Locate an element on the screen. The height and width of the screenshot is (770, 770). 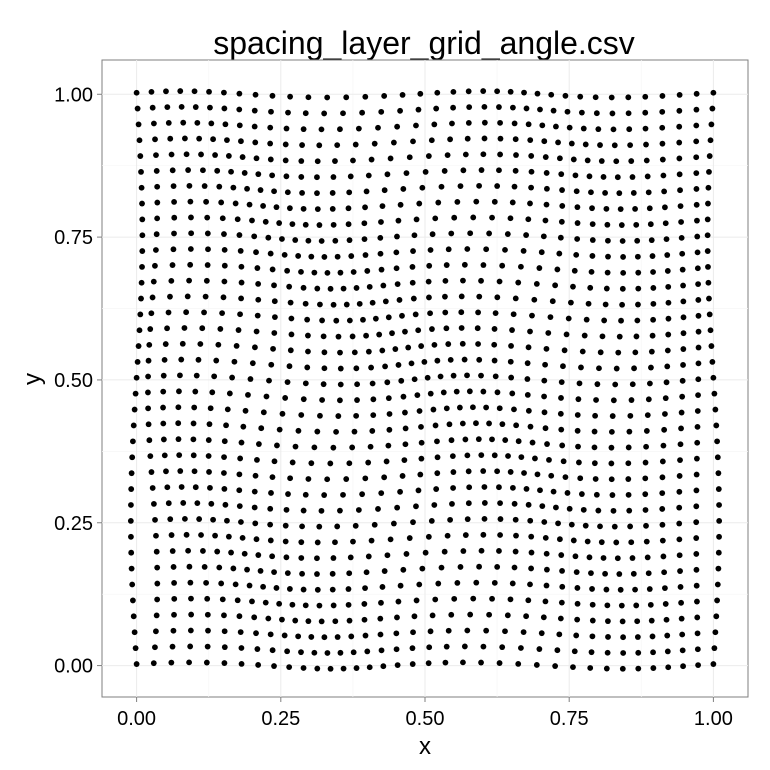
y-axis-title: y is located at coordinates (32, 379).